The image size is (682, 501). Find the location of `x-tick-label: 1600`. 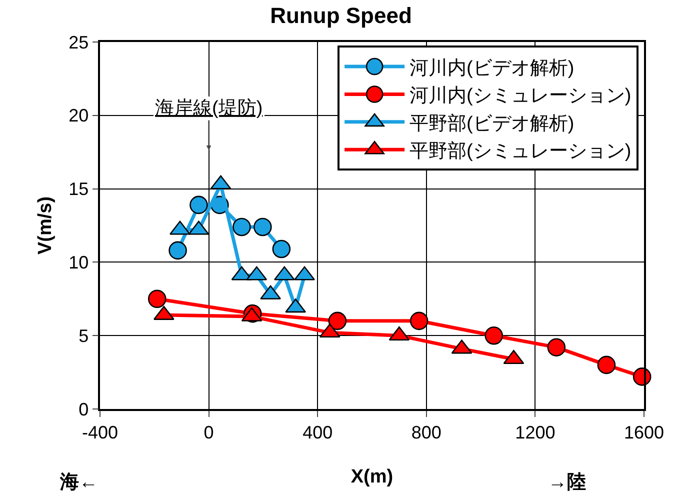

x-tick-label: 1600 is located at coordinates (644, 432).